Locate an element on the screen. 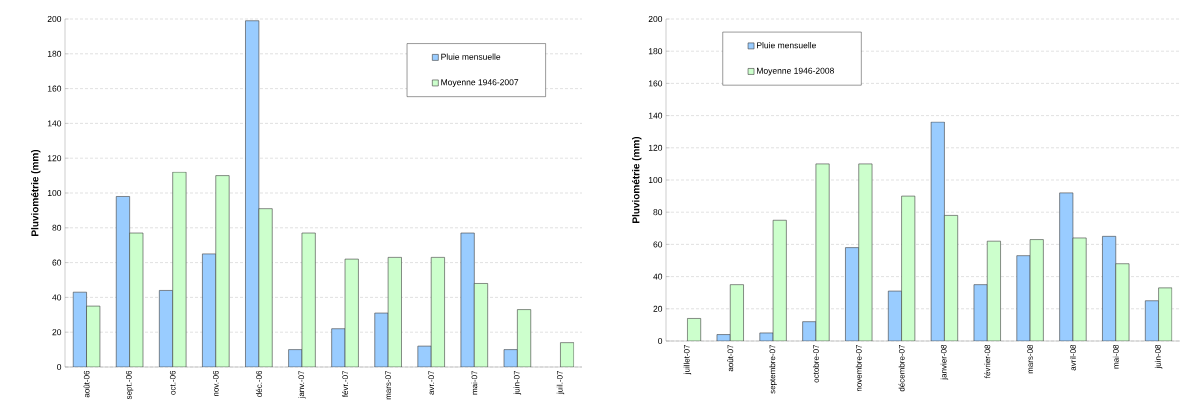 The image size is (1188, 416). x-tick-label: mai-08 is located at coordinates (1115, 356).